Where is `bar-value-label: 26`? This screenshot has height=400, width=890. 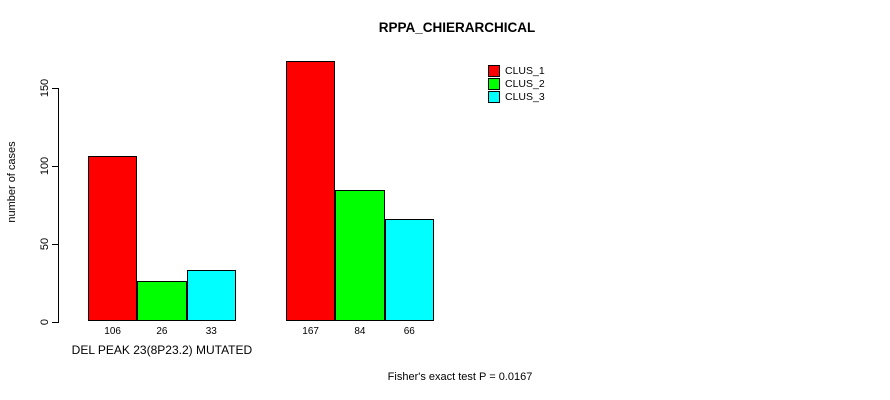 bar-value-label: 26 is located at coordinates (162, 331).